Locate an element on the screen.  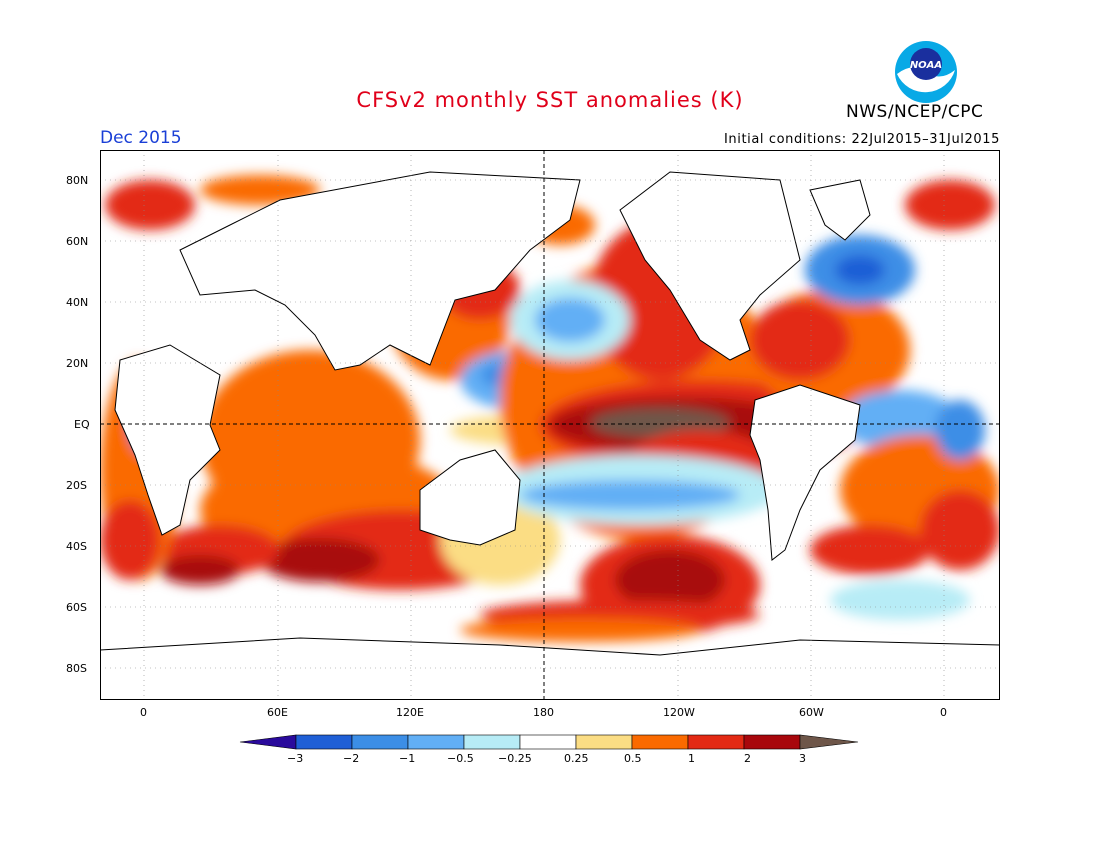
chart-title: CFSv2 monthly SST anomalies (K) is located at coordinates (550, 100).